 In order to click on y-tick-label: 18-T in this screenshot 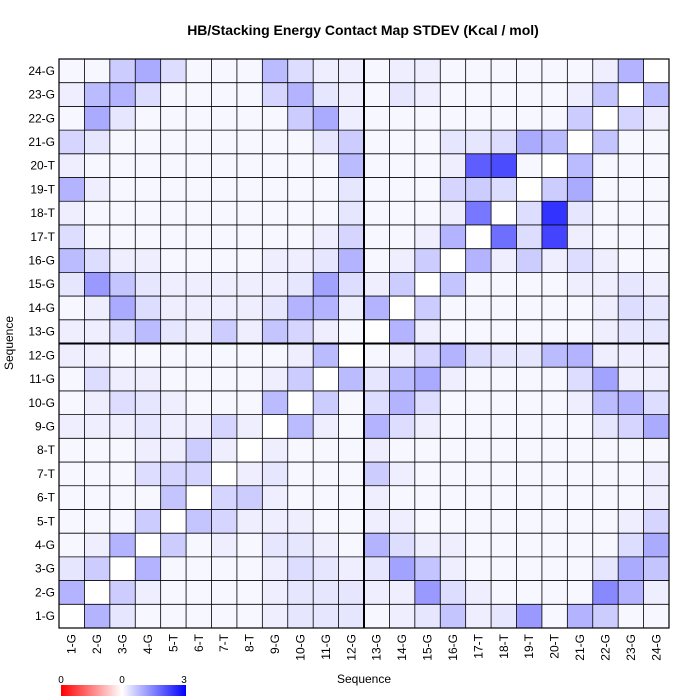, I will do `click(42, 213)`.